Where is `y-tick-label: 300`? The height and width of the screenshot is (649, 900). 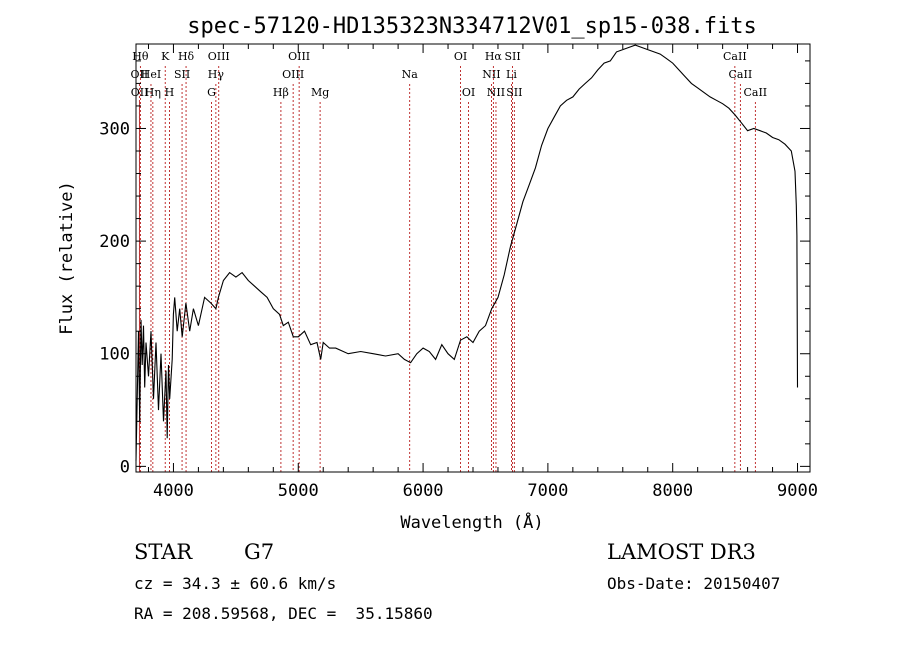
y-tick-label: 300 is located at coordinates (114, 129).